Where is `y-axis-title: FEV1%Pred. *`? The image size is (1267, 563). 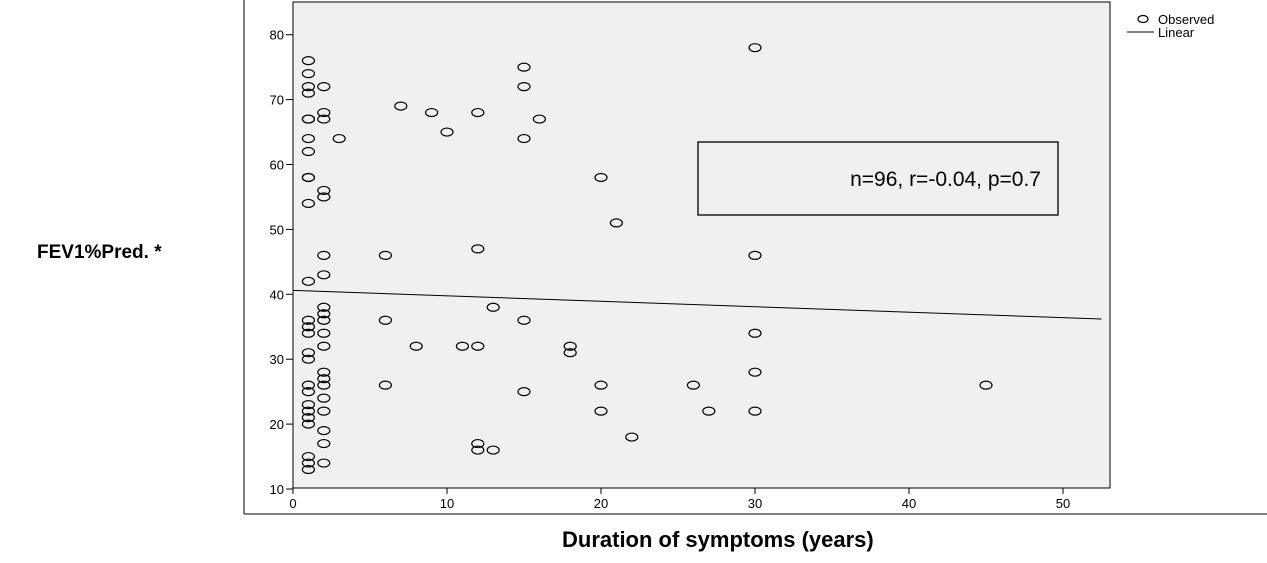 y-axis-title: FEV1%Pred. * is located at coordinates (99, 252).